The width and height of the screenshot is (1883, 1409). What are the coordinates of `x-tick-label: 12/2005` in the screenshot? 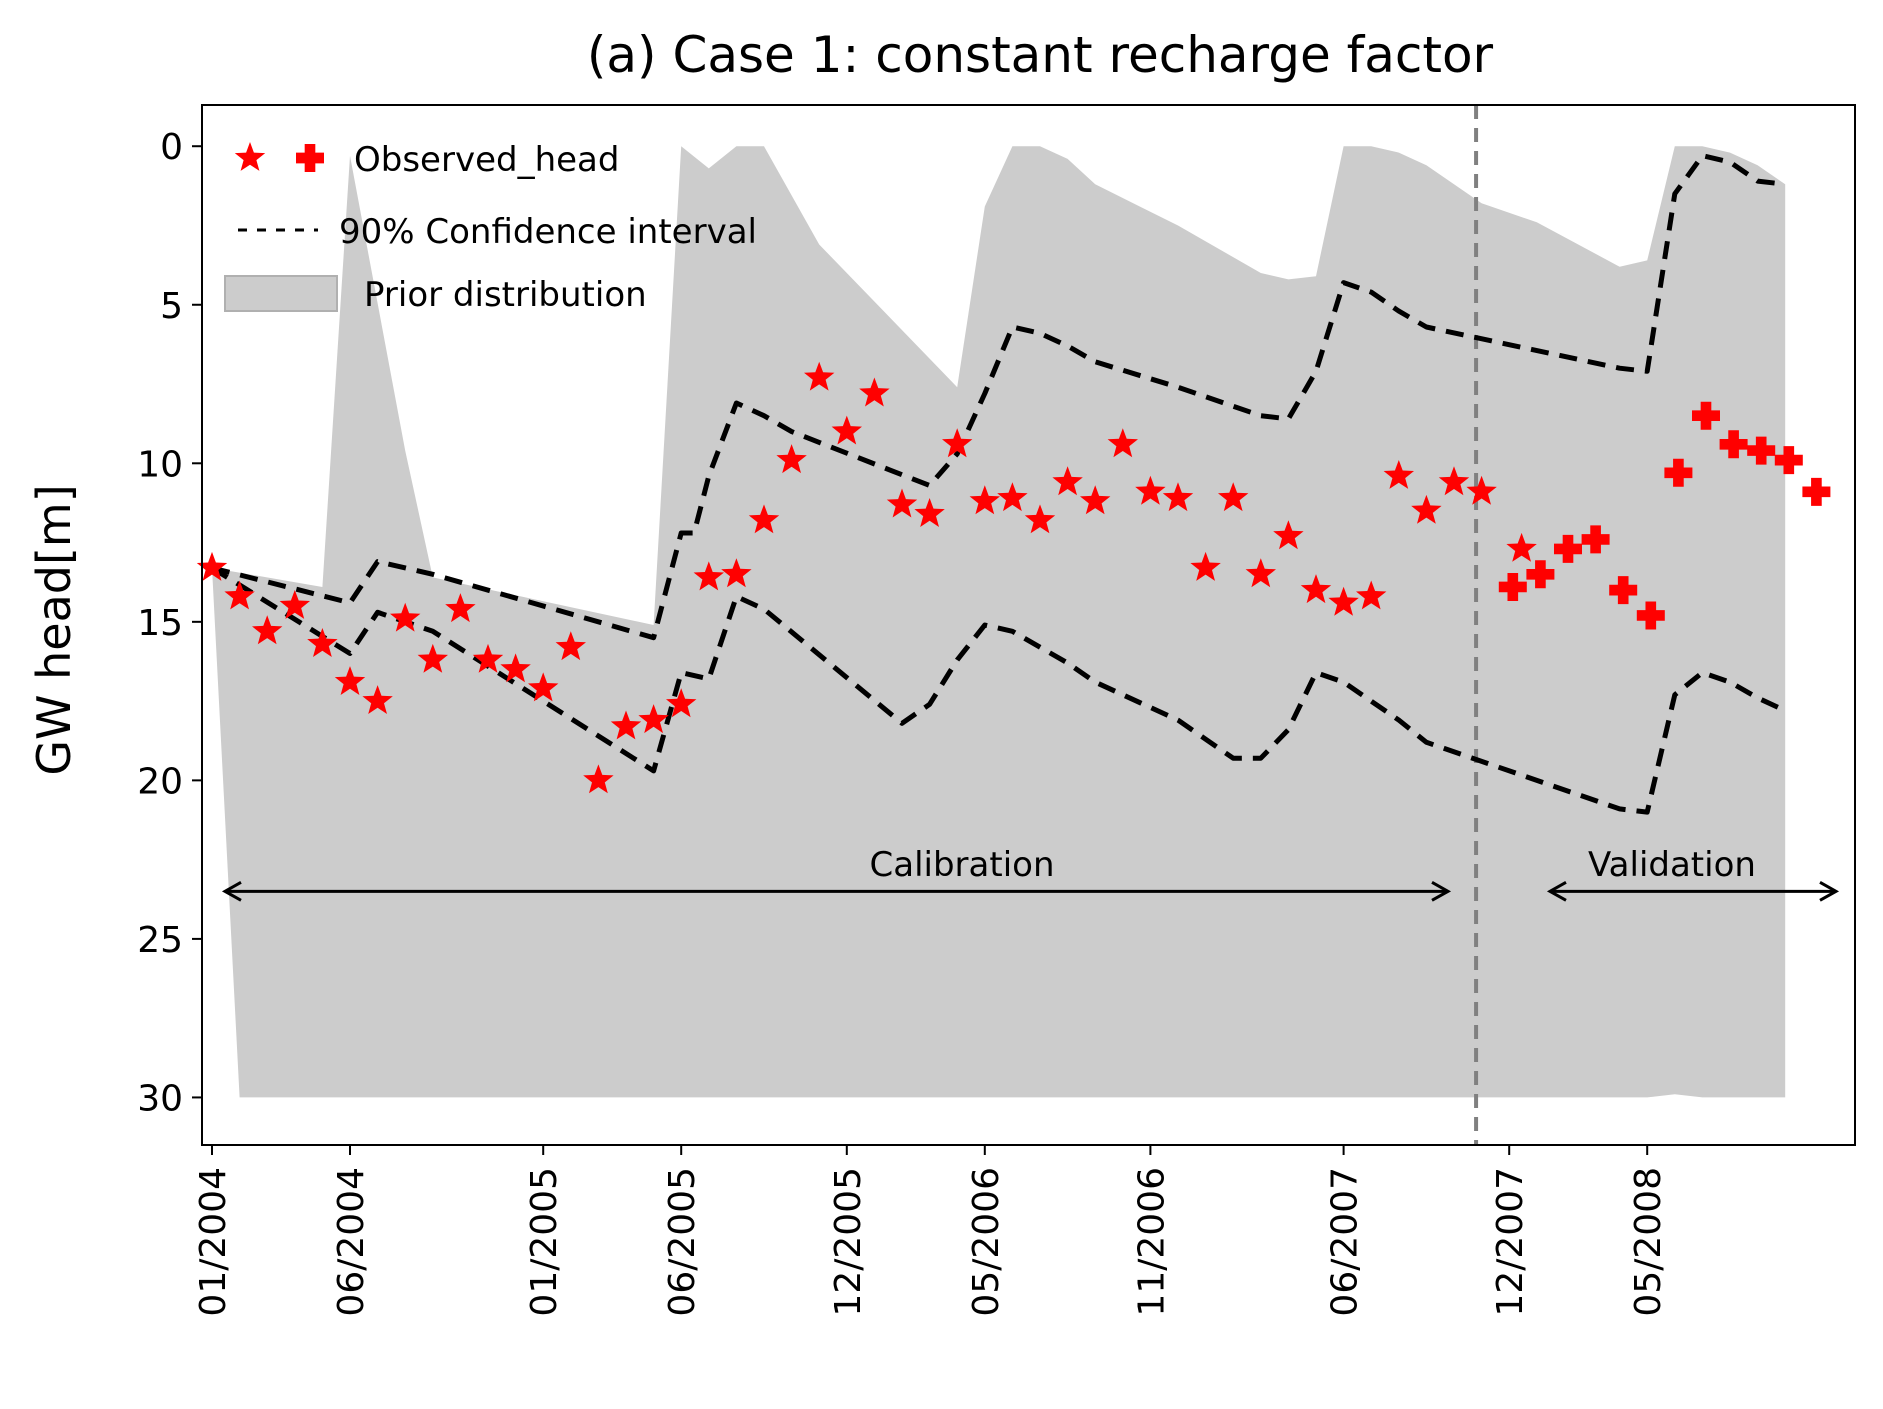 It's located at (848, 1242).